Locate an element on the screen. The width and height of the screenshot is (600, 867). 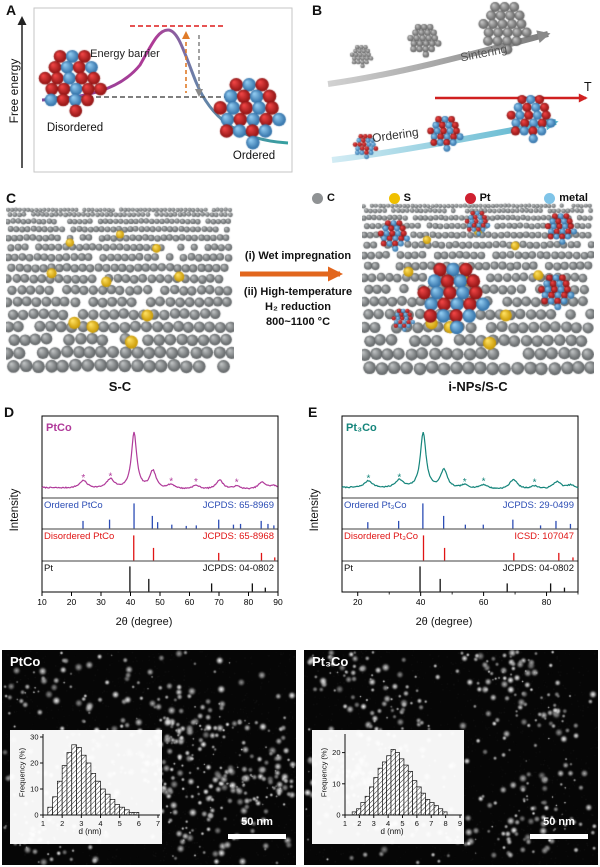
ref-row-id-ordered: JCPDS: 65-8969 is located at coordinates (238, 505).